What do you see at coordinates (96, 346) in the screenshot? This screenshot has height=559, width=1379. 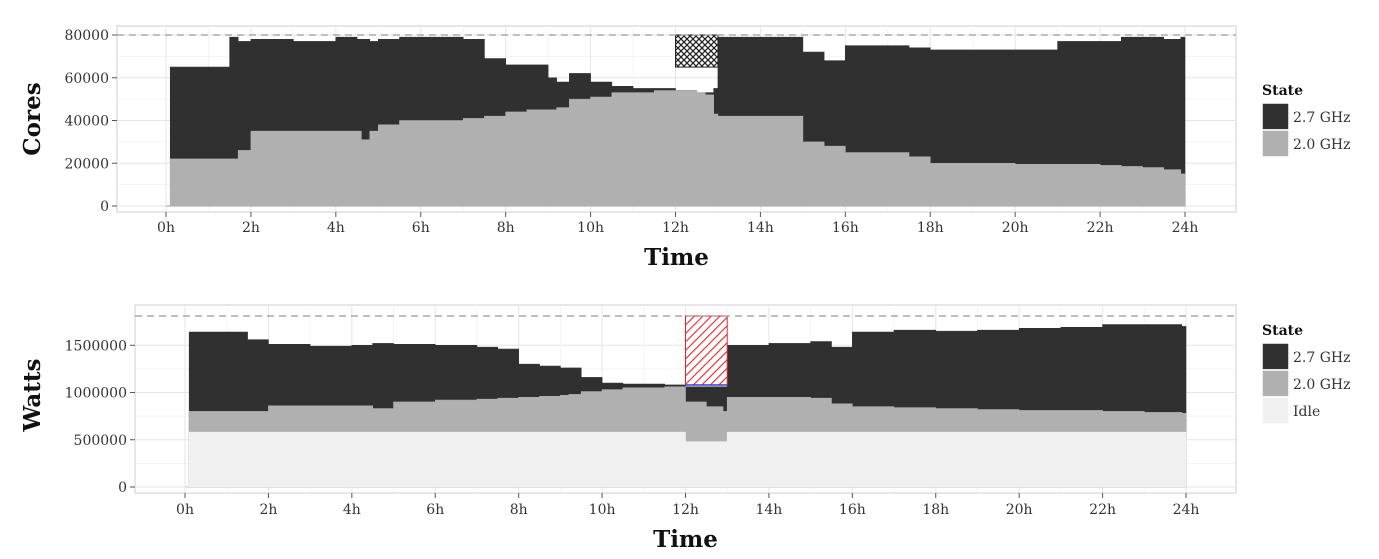 I see `watts-ytick-label: 1500000` at bounding box center [96, 346].